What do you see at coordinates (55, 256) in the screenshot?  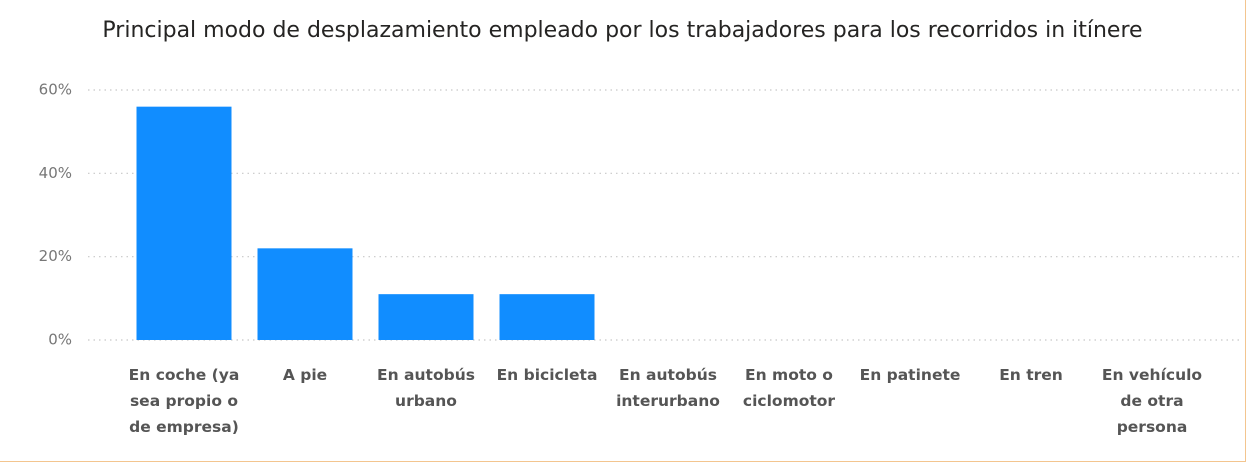 I see `y-tick-label: 20%` at bounding box center [55, 256].